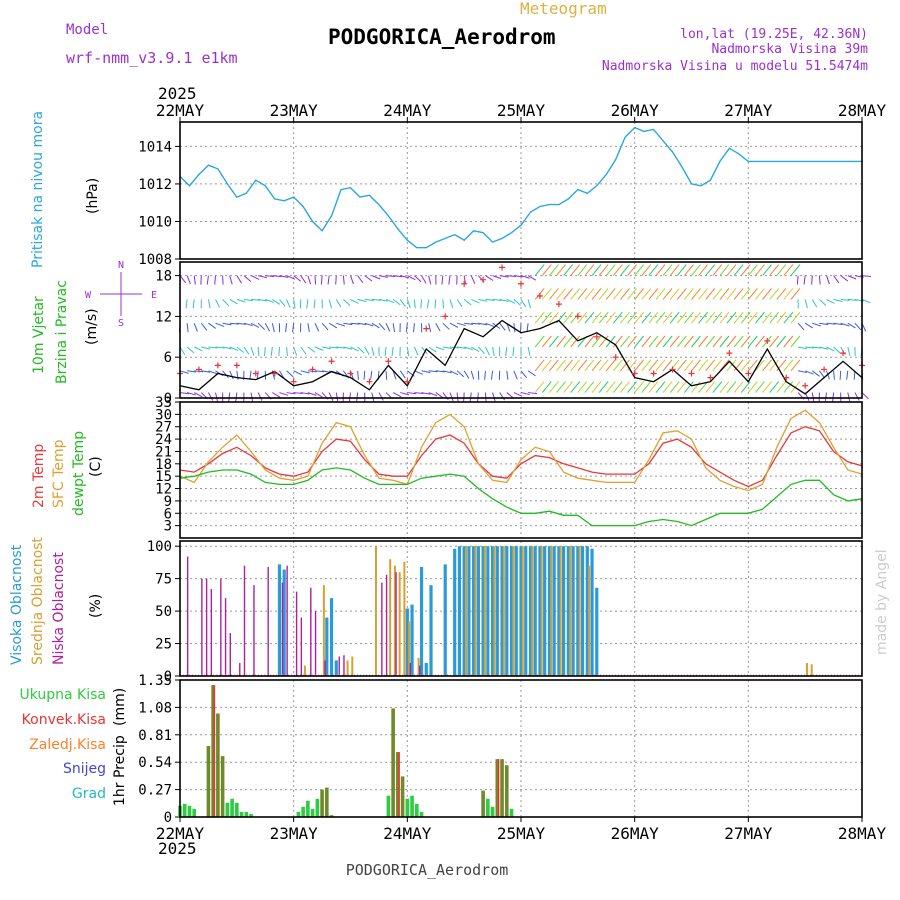 This screenshot has height=900, width=900. I want to click on precip-unit: (mm), so click(120, 707).